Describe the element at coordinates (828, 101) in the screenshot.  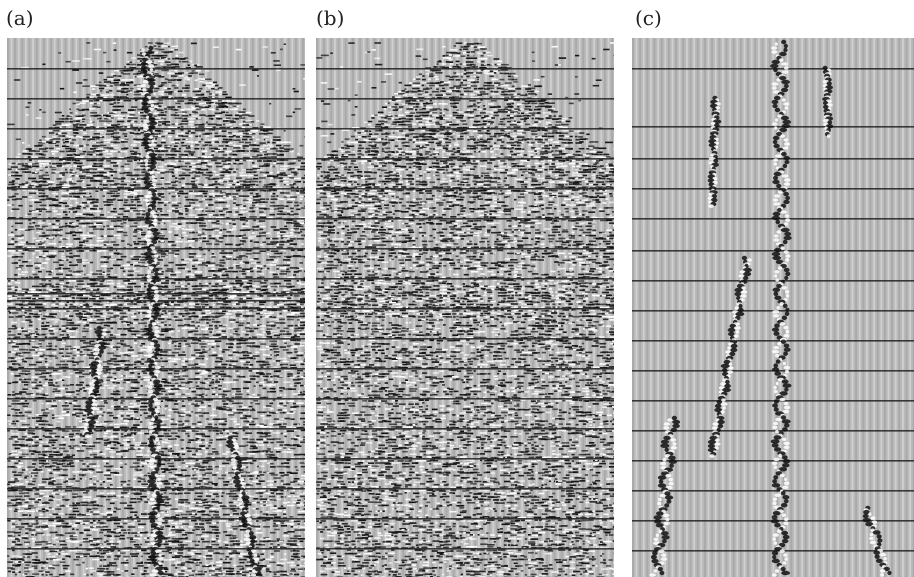
I see `panel-c-upper-right-event` at that location.